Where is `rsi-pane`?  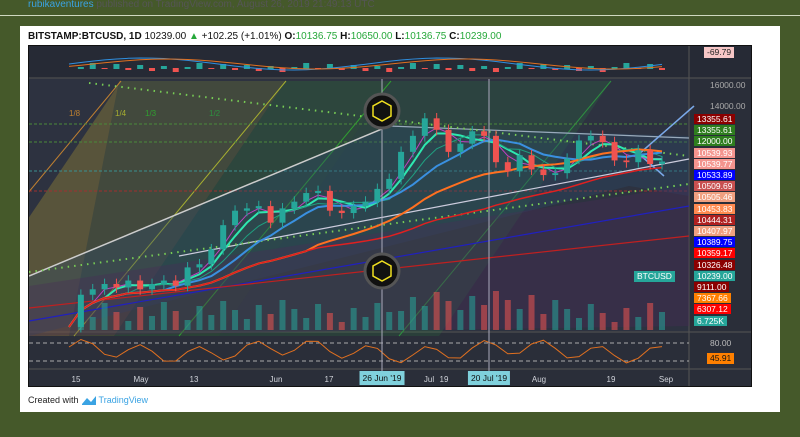
rsi-pane is located at coordinates (359, 351).